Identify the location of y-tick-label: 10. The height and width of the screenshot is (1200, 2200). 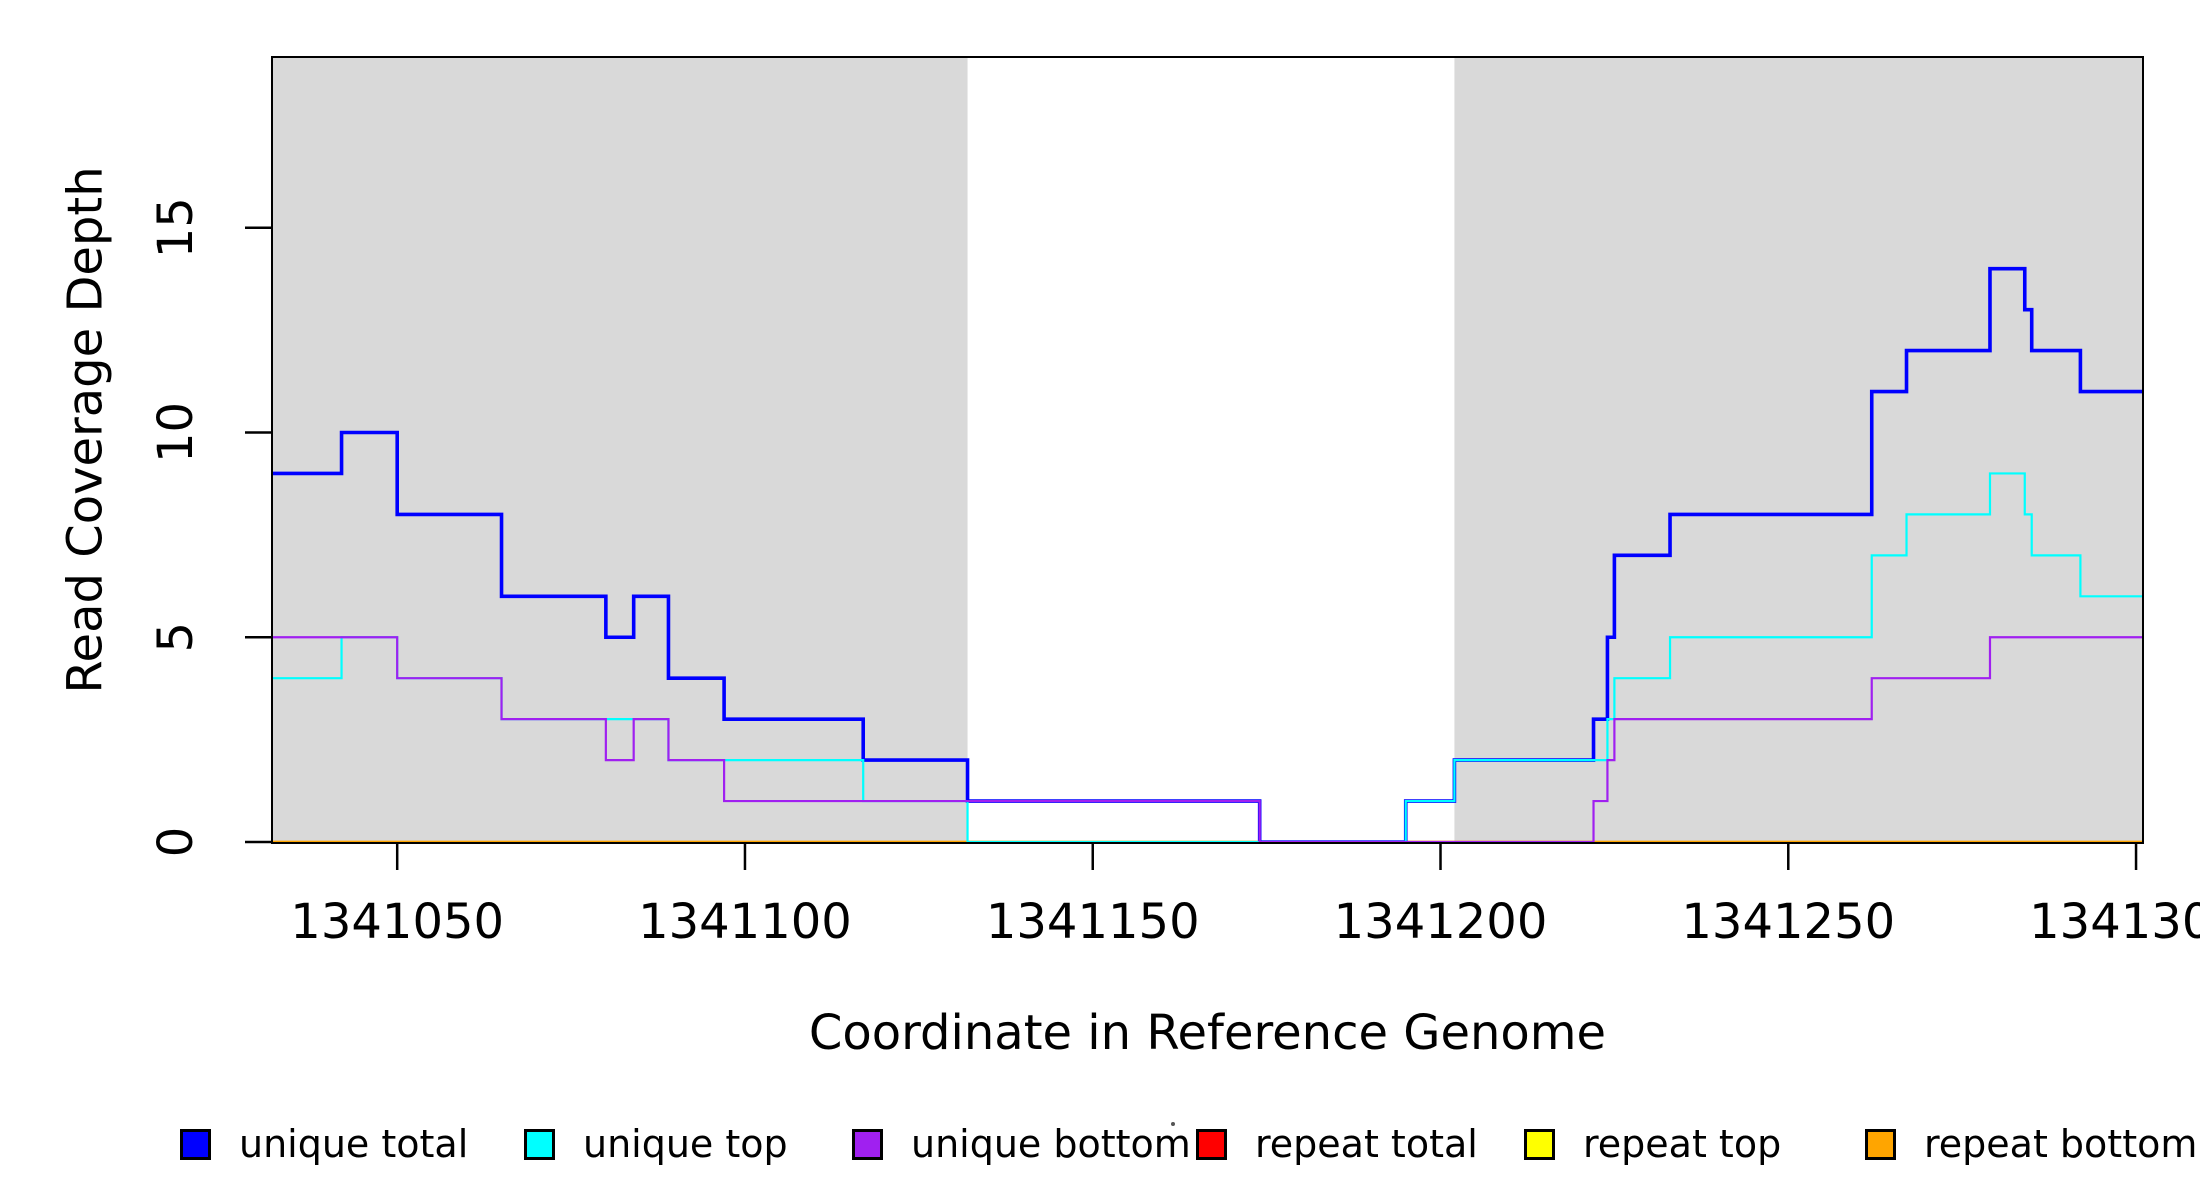
(176, 432).